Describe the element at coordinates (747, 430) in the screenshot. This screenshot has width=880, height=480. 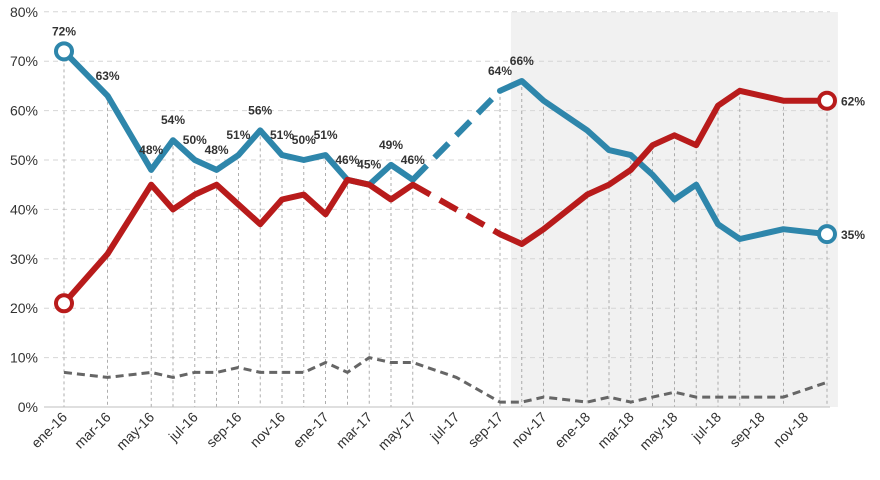
I see `x-tick-sep-18: sep-18` at that location.